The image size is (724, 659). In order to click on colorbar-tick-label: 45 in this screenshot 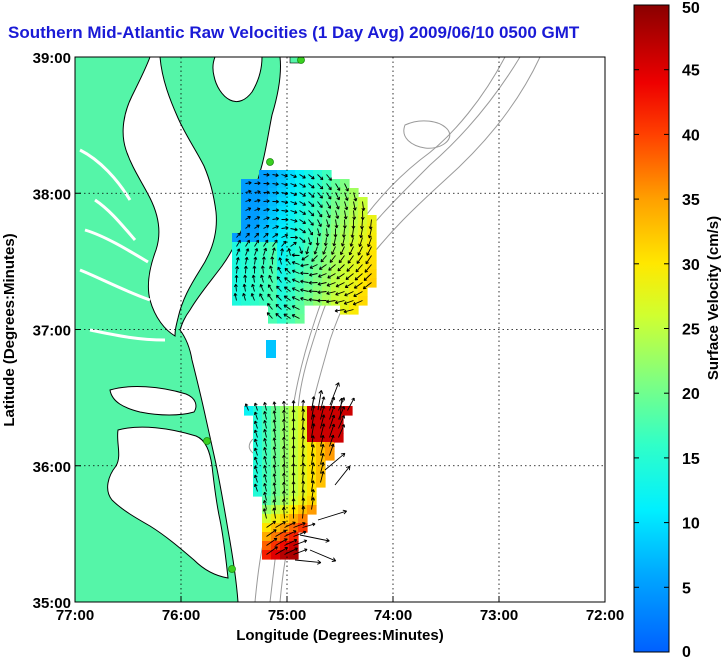, I will do `click(691, 71)`.